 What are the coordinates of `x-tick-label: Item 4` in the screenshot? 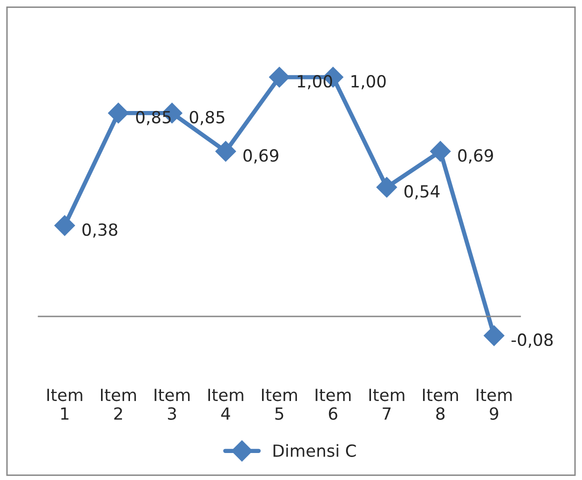 It's located at (226, 404).